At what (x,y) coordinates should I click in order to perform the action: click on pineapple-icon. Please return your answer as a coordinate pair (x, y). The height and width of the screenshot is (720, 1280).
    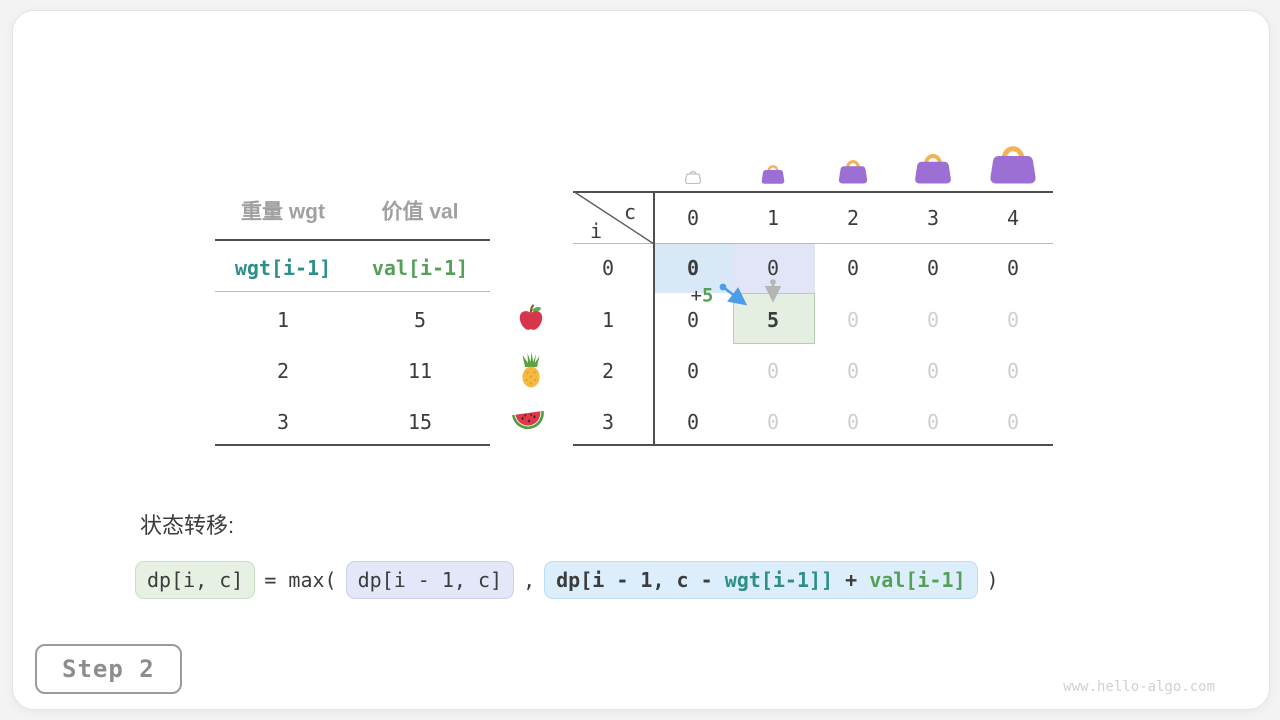
    Looking at the image, I should click on (531, 370).